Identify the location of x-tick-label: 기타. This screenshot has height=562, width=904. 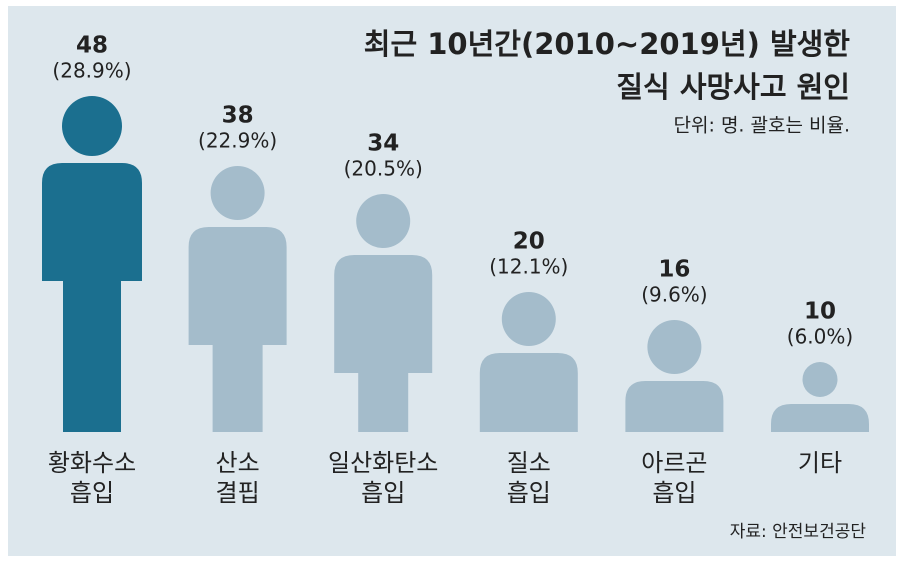
(820, 463).